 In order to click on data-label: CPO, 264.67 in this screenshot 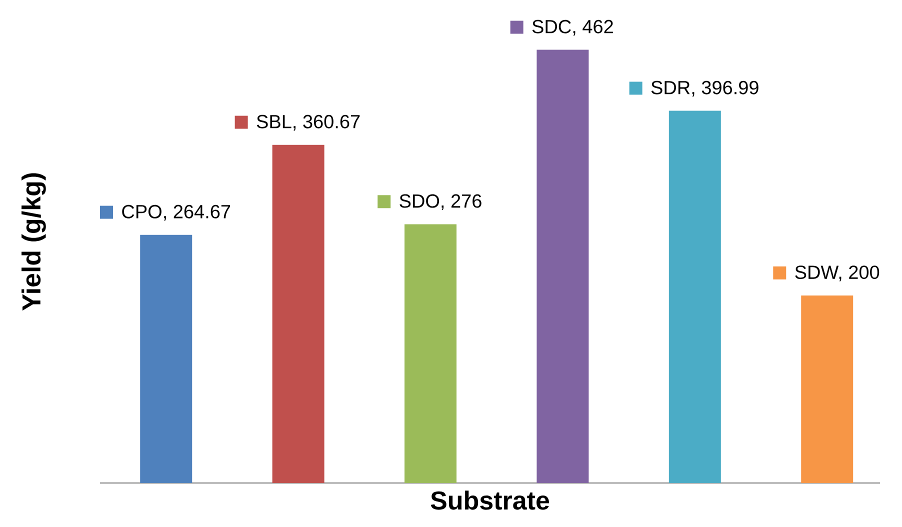, I will do `click(176, 212)`.